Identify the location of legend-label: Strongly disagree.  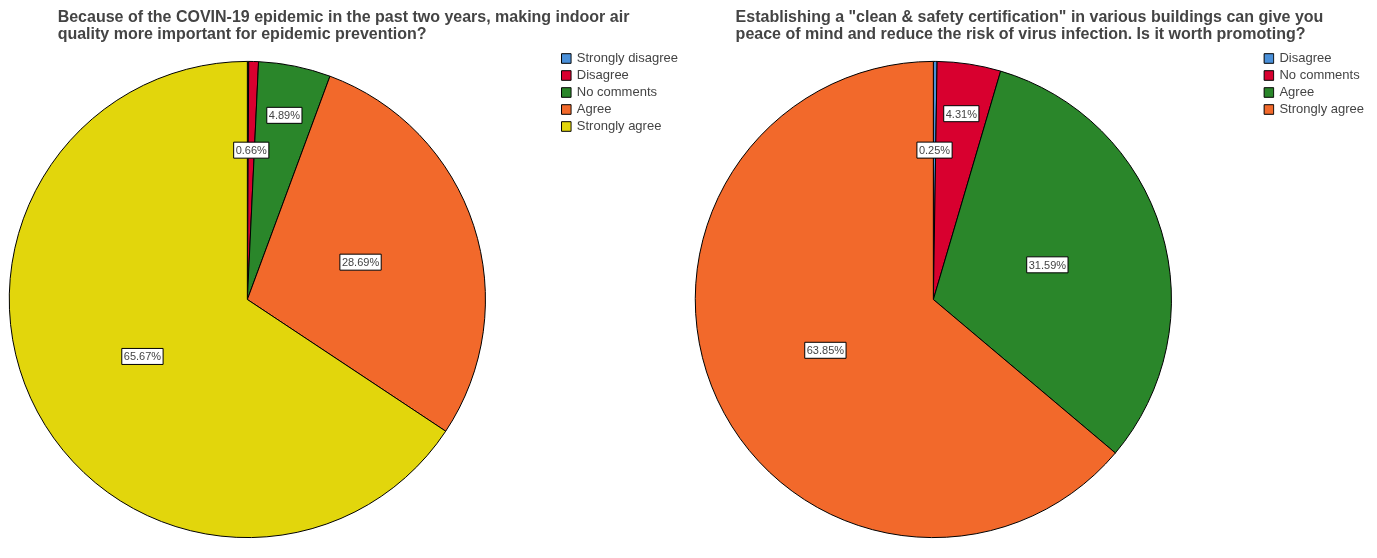
(627, 57).